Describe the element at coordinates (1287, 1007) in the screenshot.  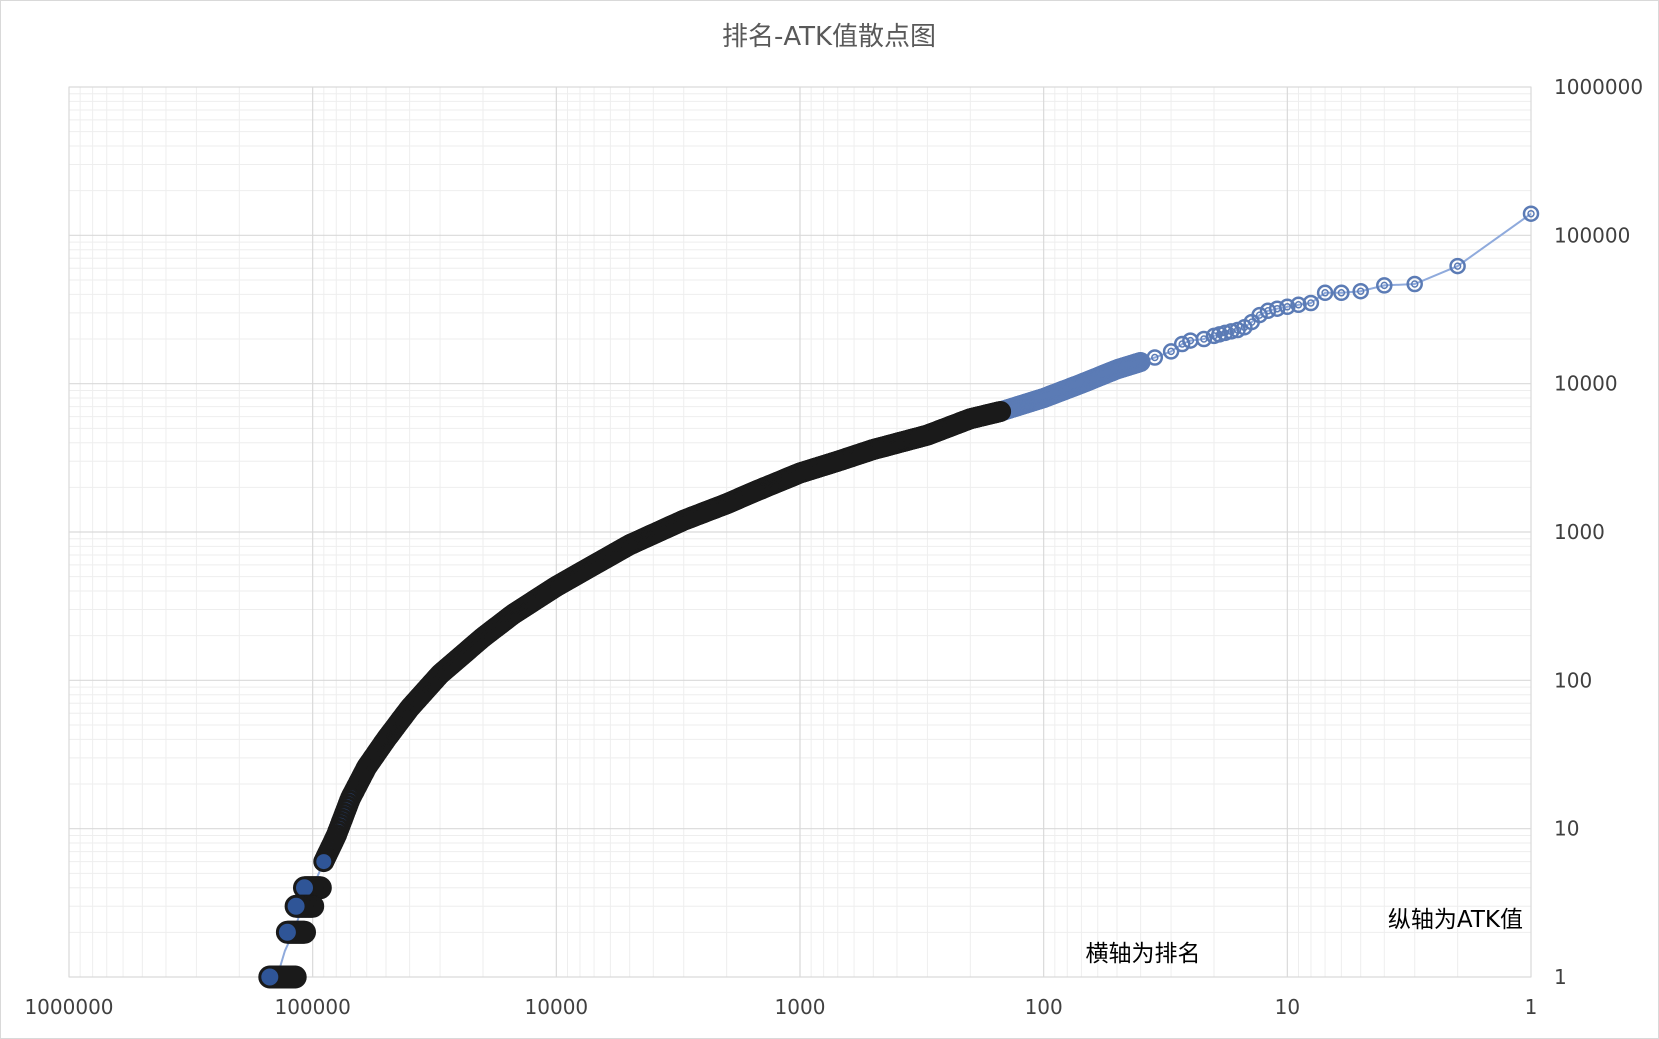
I see `x-tick-label: 10` at that location.